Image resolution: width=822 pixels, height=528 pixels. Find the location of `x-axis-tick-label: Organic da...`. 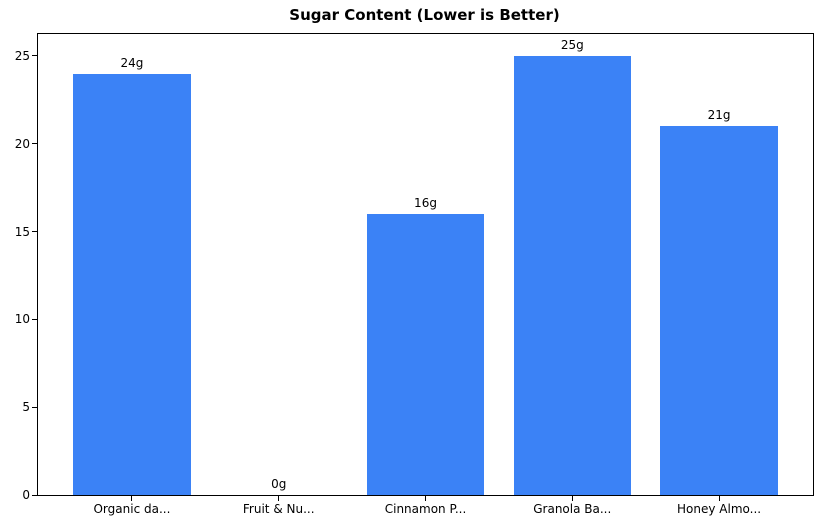

x-axis-tick-label: Organic da... is located at coordinates (132, 509).